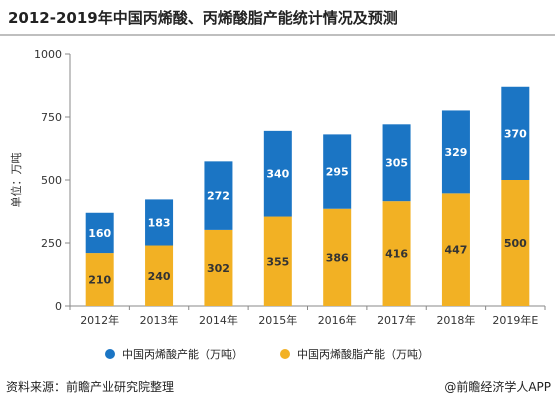 The height and width of the screenshot is (408, 555). What do you see at coordinates (159, 320) in the screenshot?
I see `x-tick-label: 2013年` at bounding box center [159, 320].